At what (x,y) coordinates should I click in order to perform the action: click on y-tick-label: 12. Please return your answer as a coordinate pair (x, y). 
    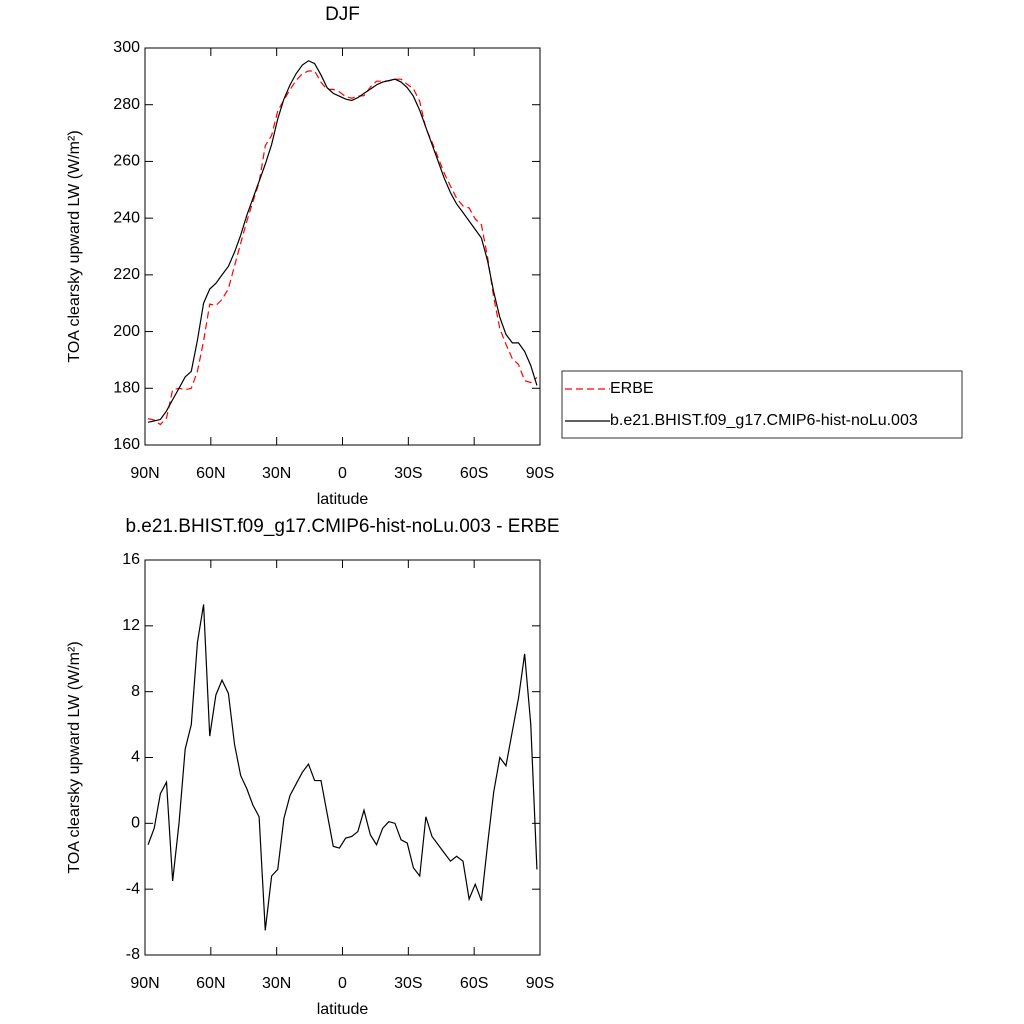
    Looking at the image, I should click on (131, 625).